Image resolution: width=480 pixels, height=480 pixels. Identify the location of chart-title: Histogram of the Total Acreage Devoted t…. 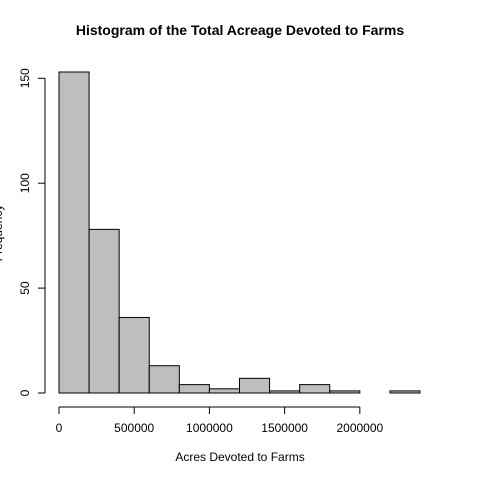
(240, 30).